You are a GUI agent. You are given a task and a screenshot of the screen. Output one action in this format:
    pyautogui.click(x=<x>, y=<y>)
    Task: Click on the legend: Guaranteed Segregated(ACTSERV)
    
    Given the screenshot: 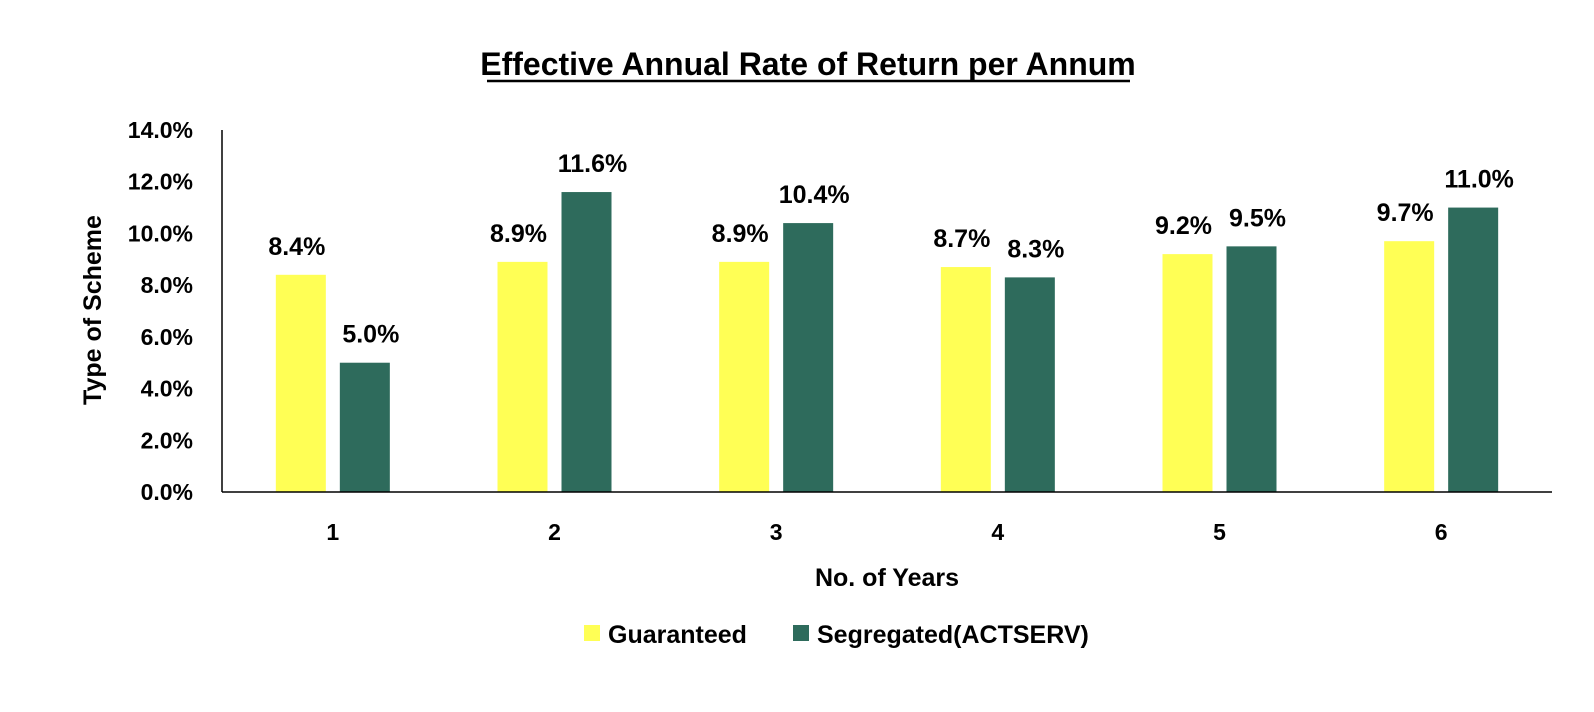 What is the action you would take?
    pyautogui.click(x=836, y=635)
    